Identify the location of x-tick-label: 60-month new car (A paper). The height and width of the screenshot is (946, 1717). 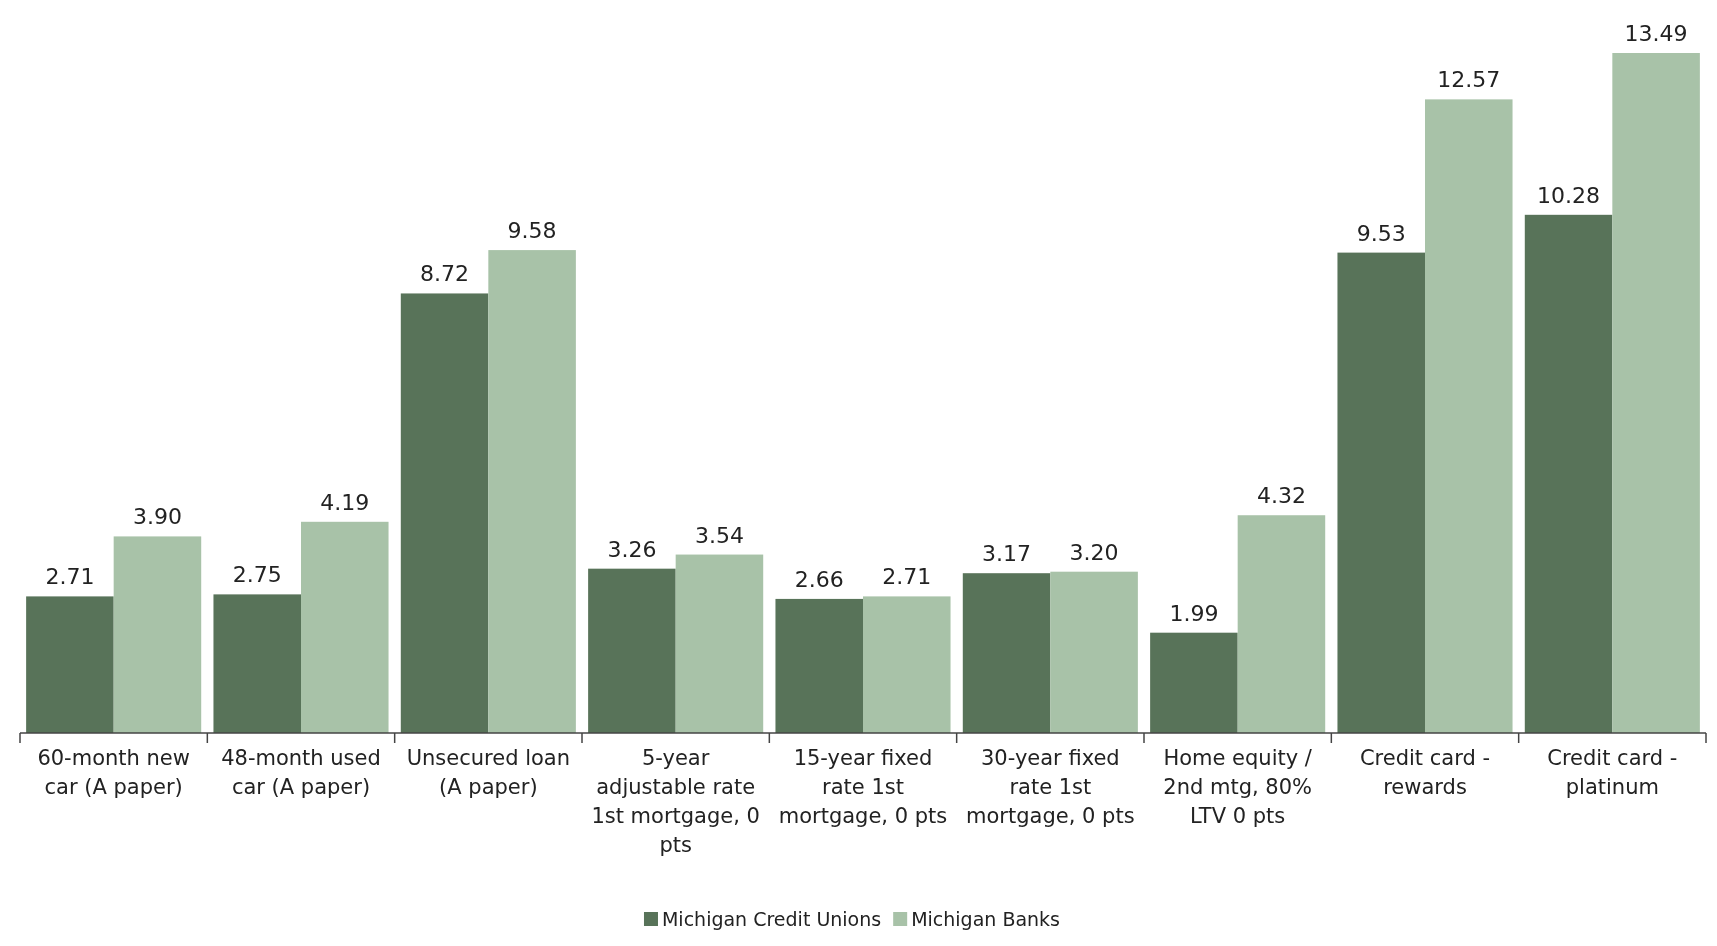
(113, 772).